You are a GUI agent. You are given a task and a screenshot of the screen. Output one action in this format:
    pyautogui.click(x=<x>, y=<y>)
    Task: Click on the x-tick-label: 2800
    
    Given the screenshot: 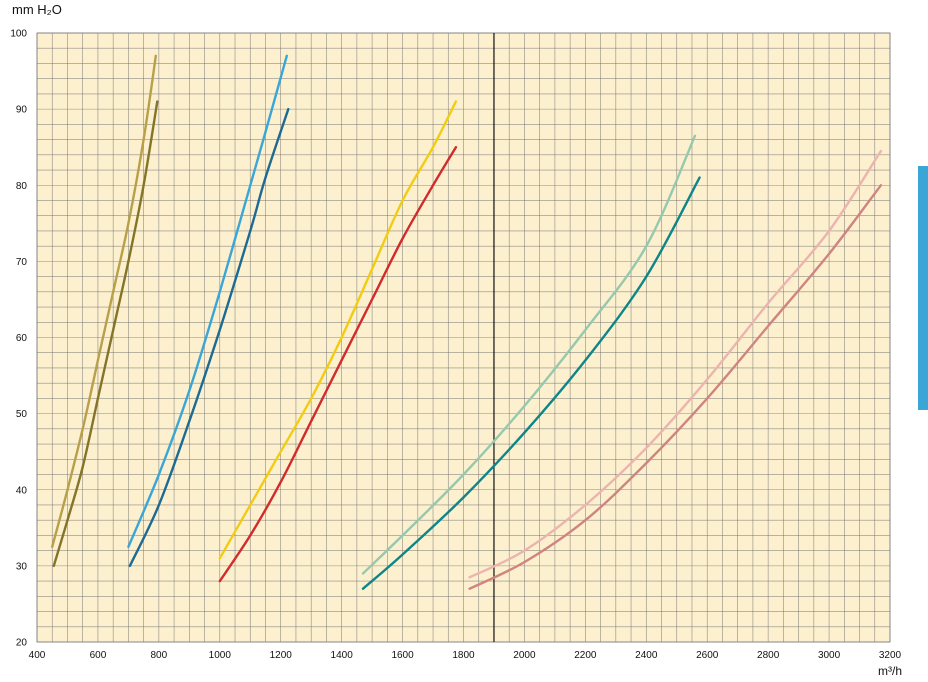 What is the action you would take?
    pyautogui.click(x=768, y=655)
    